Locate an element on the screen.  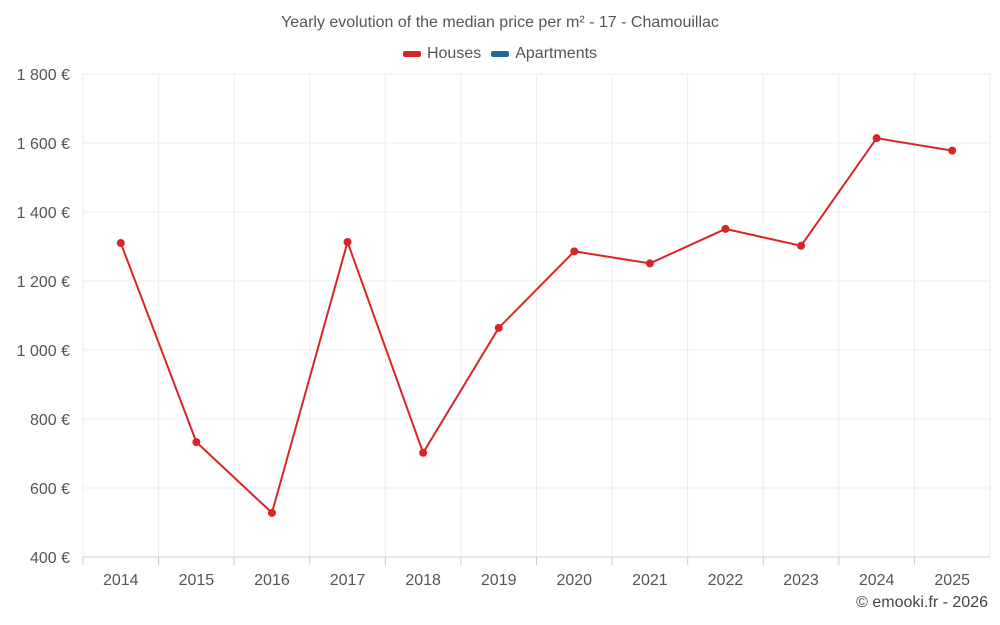
copyright-footer: © emooki.fr - 2026 is located at coordinates (922, 602).